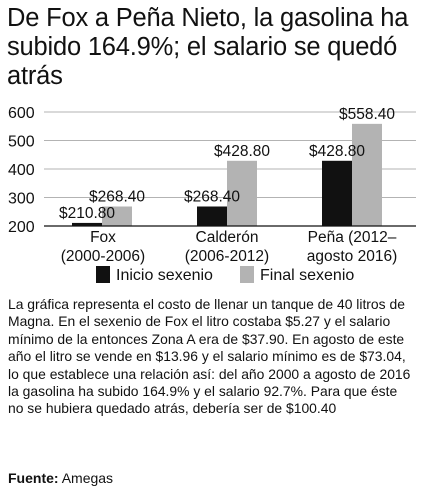 Image resolution: width=421 pixels, height=500 pixels. I want to click on y-tick-label-400: 400, so click(21, 170).